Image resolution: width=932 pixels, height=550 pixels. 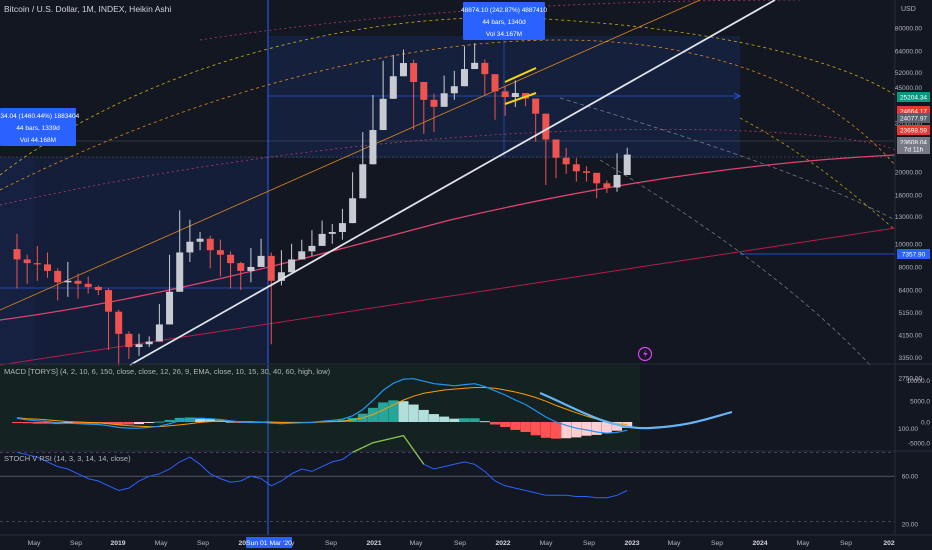 I want to click on price-badge-text: 23608.04, so click(x=913, y=143).